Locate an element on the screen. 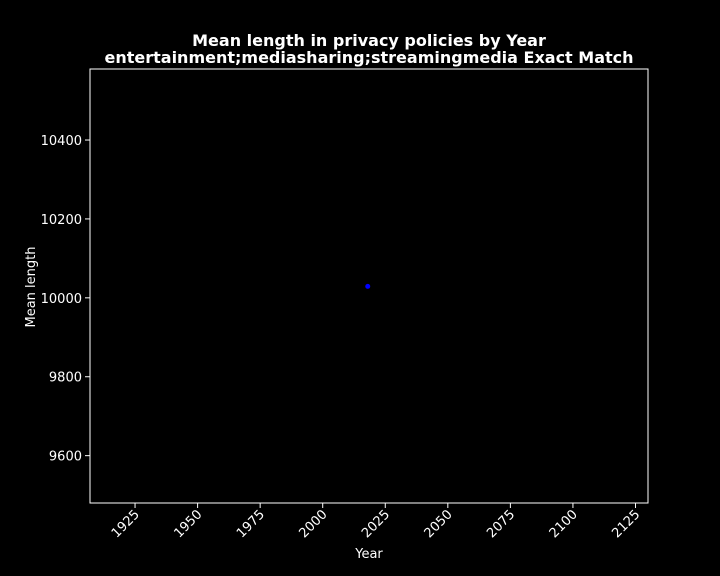 This screenshot has width=720, height=576. x-tick-label: 2025 is located at coordinates (376, 524).